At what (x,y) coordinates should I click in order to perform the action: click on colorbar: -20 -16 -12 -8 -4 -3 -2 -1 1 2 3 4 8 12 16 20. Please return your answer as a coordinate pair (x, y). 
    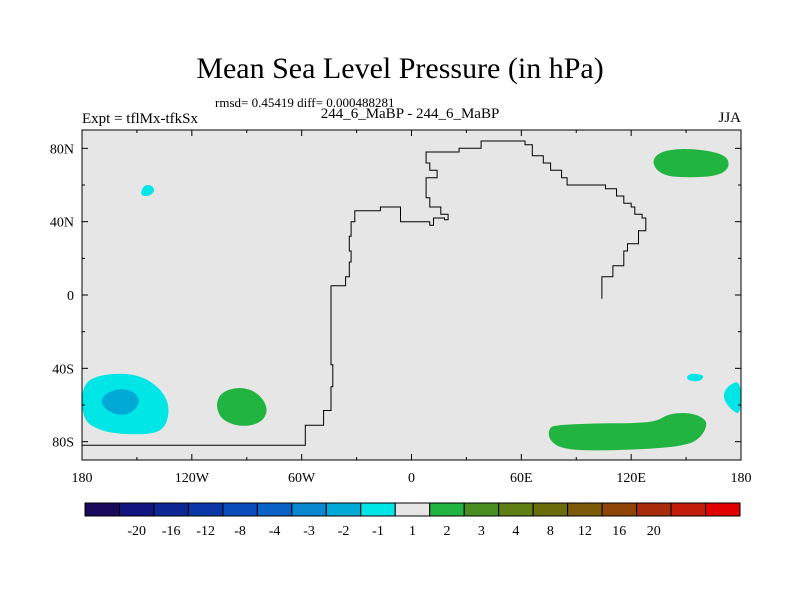
    Looking at the image, I should click on (412, 520).